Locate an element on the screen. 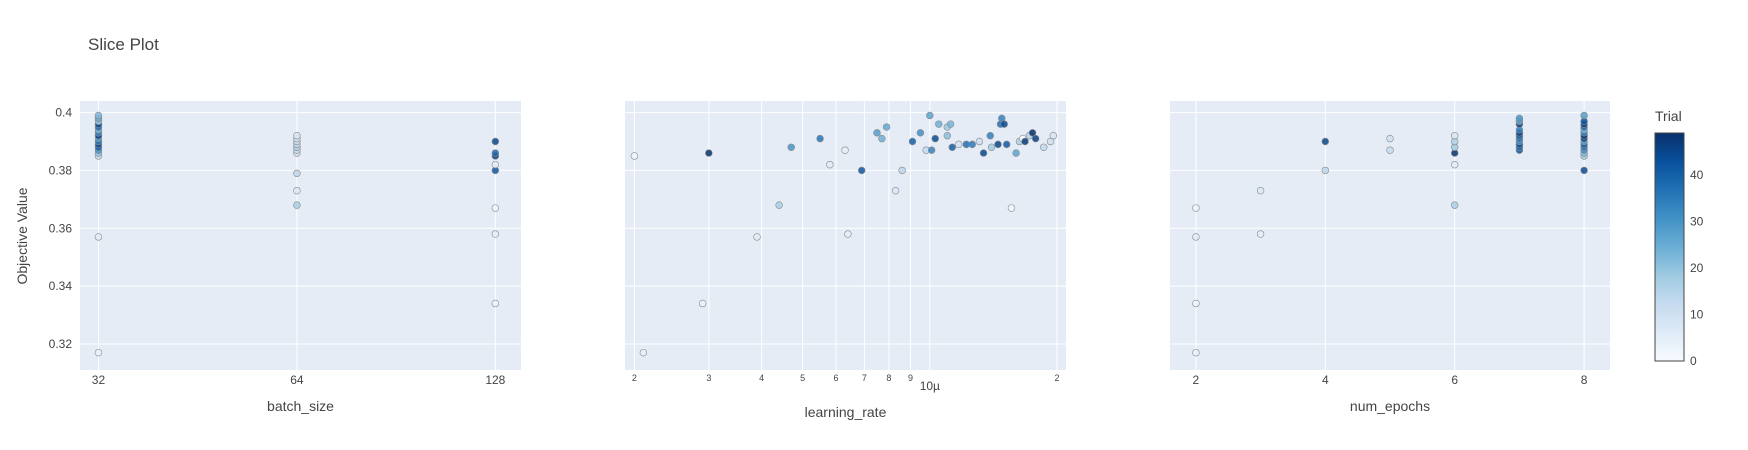 The image size is (1748, 450). x-axis-title: learning_rate is located at coordinates (846, 412).